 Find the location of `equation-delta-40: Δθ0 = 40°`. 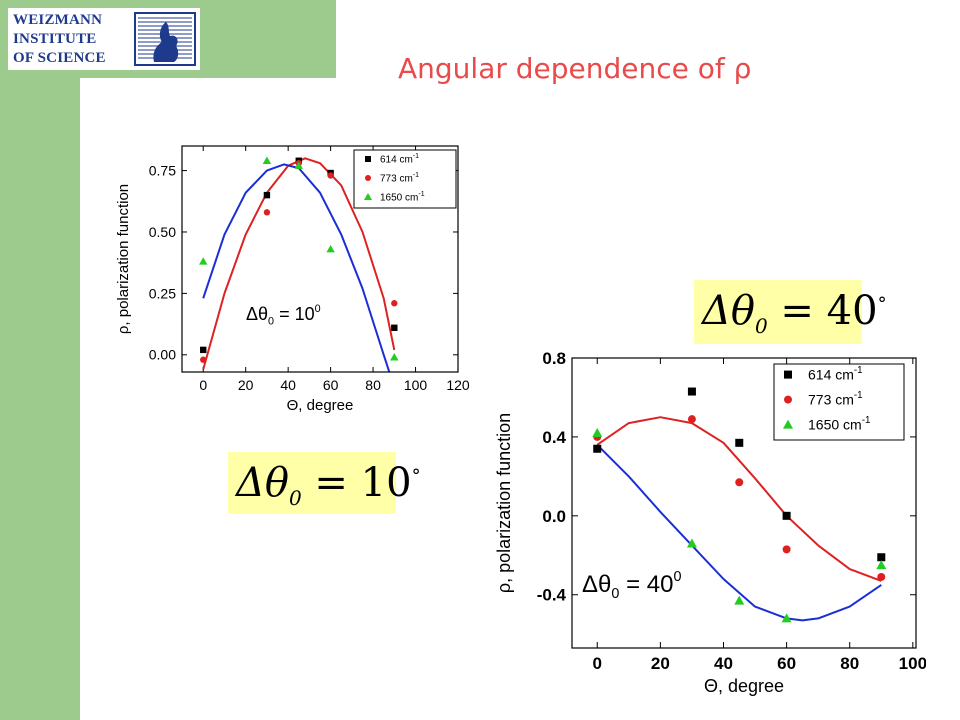

equation-delta-40: Δθ0 = 40° is located at coordinates (790, 312).